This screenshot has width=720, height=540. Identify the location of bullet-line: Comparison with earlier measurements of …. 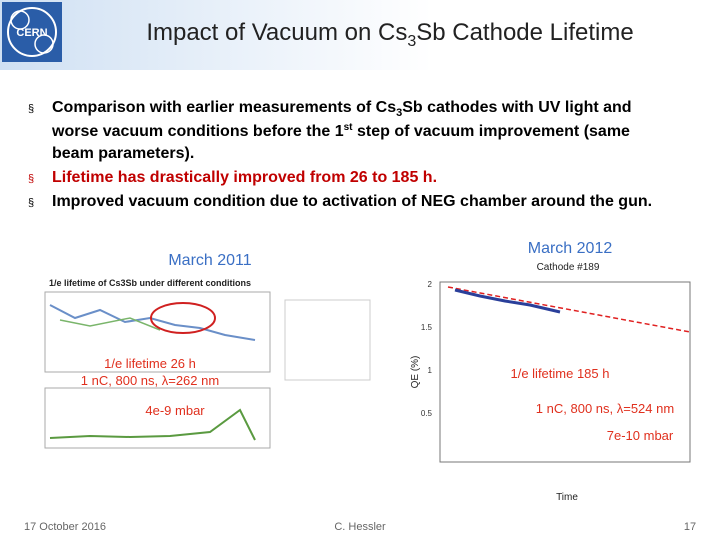
(342, 109).